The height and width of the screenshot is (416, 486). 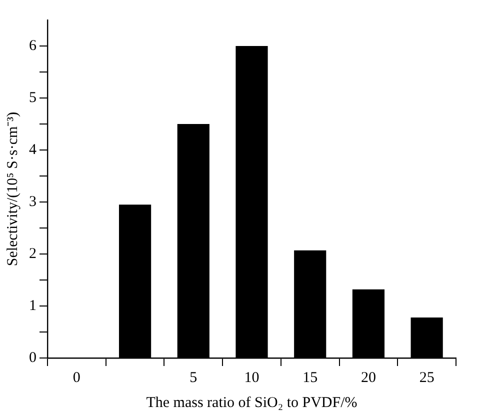 I want to click on y-tick-label: 1, so click(x=32, y=306).